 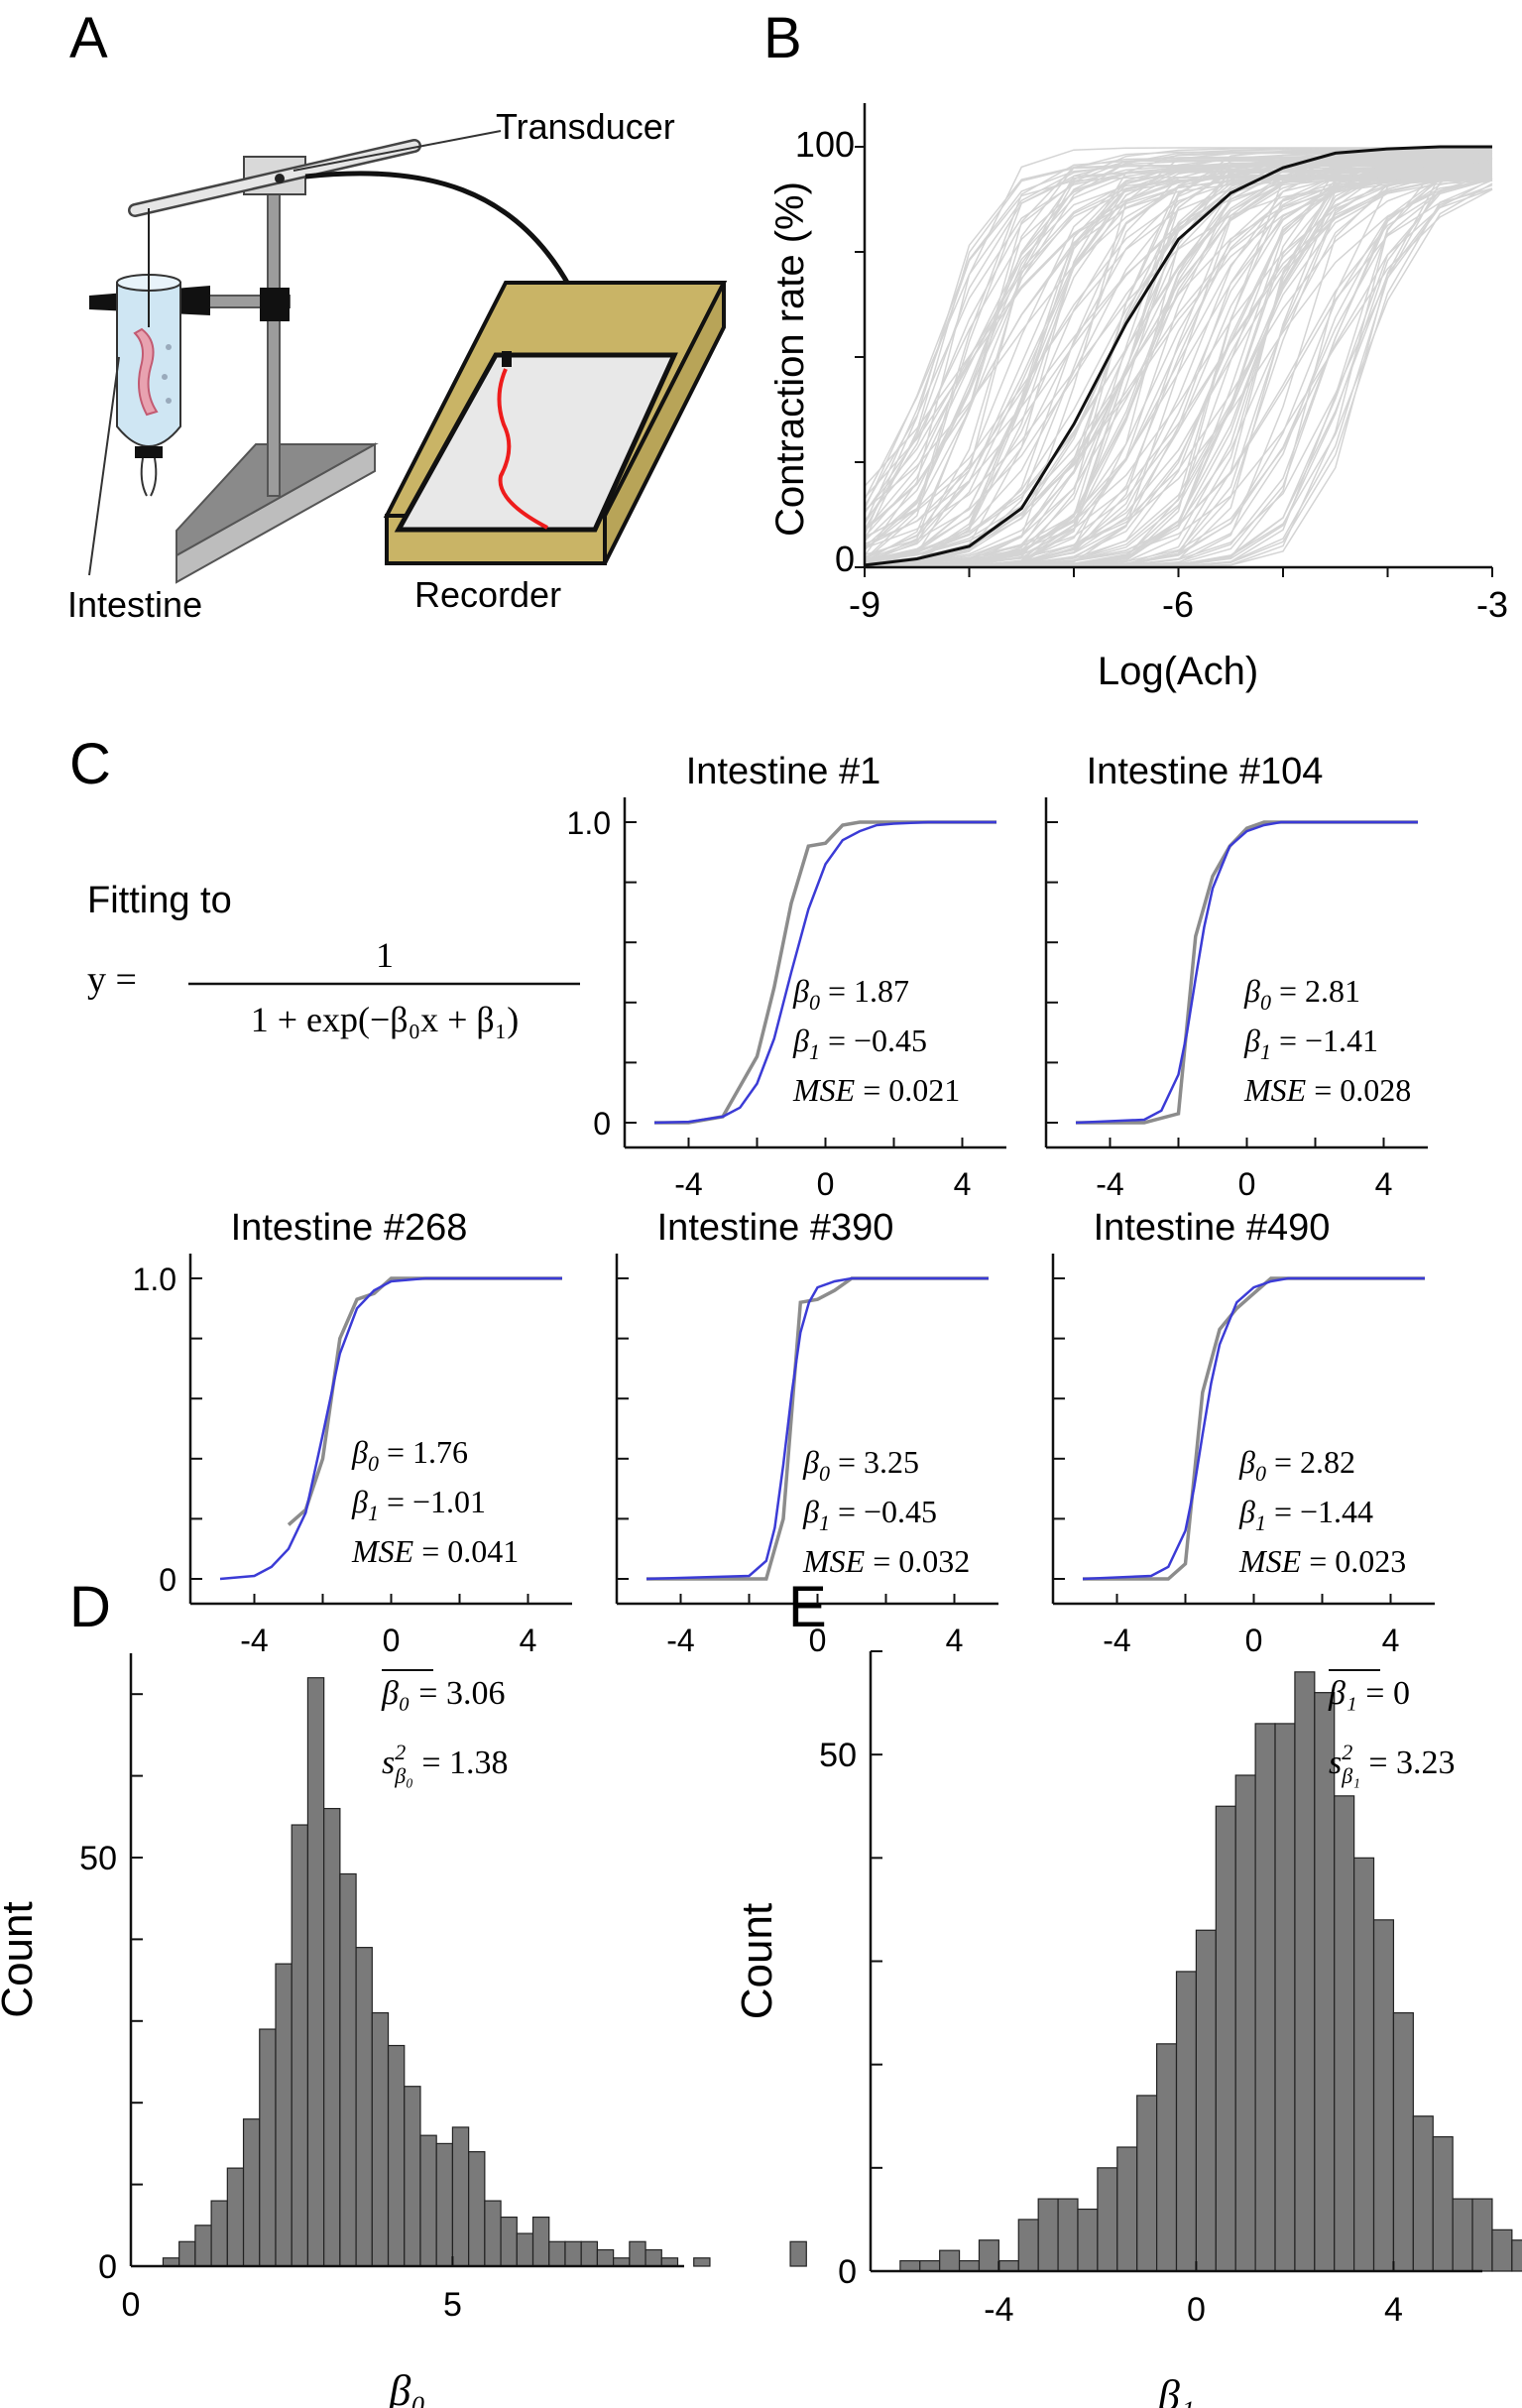 What do you see at coordinates (790, 359) in the screenshot?
I see `y-axis-label: Contraction rate (%)` at bounding box center [790, 359].